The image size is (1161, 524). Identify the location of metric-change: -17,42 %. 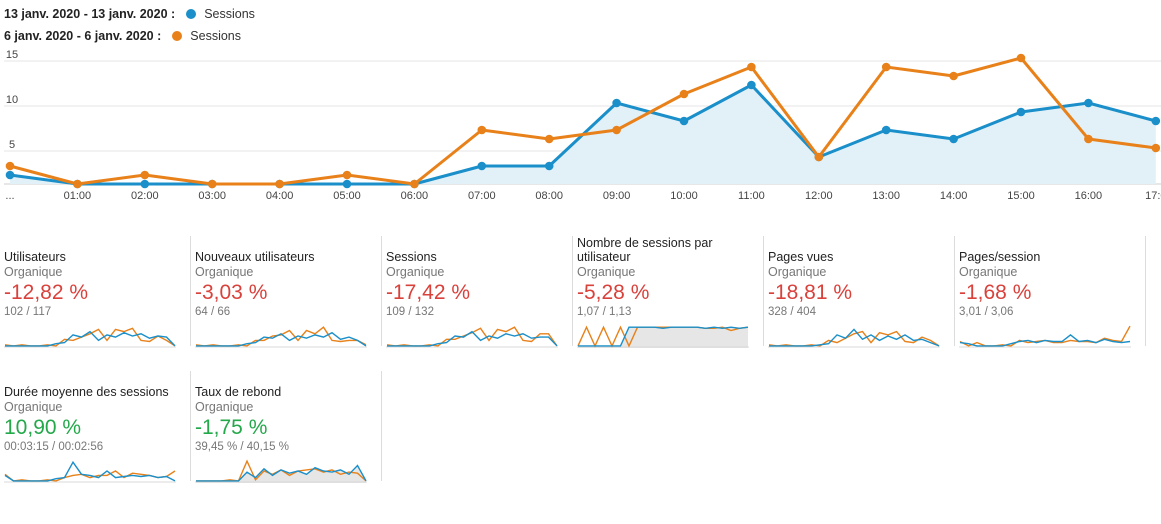
(428, 292).